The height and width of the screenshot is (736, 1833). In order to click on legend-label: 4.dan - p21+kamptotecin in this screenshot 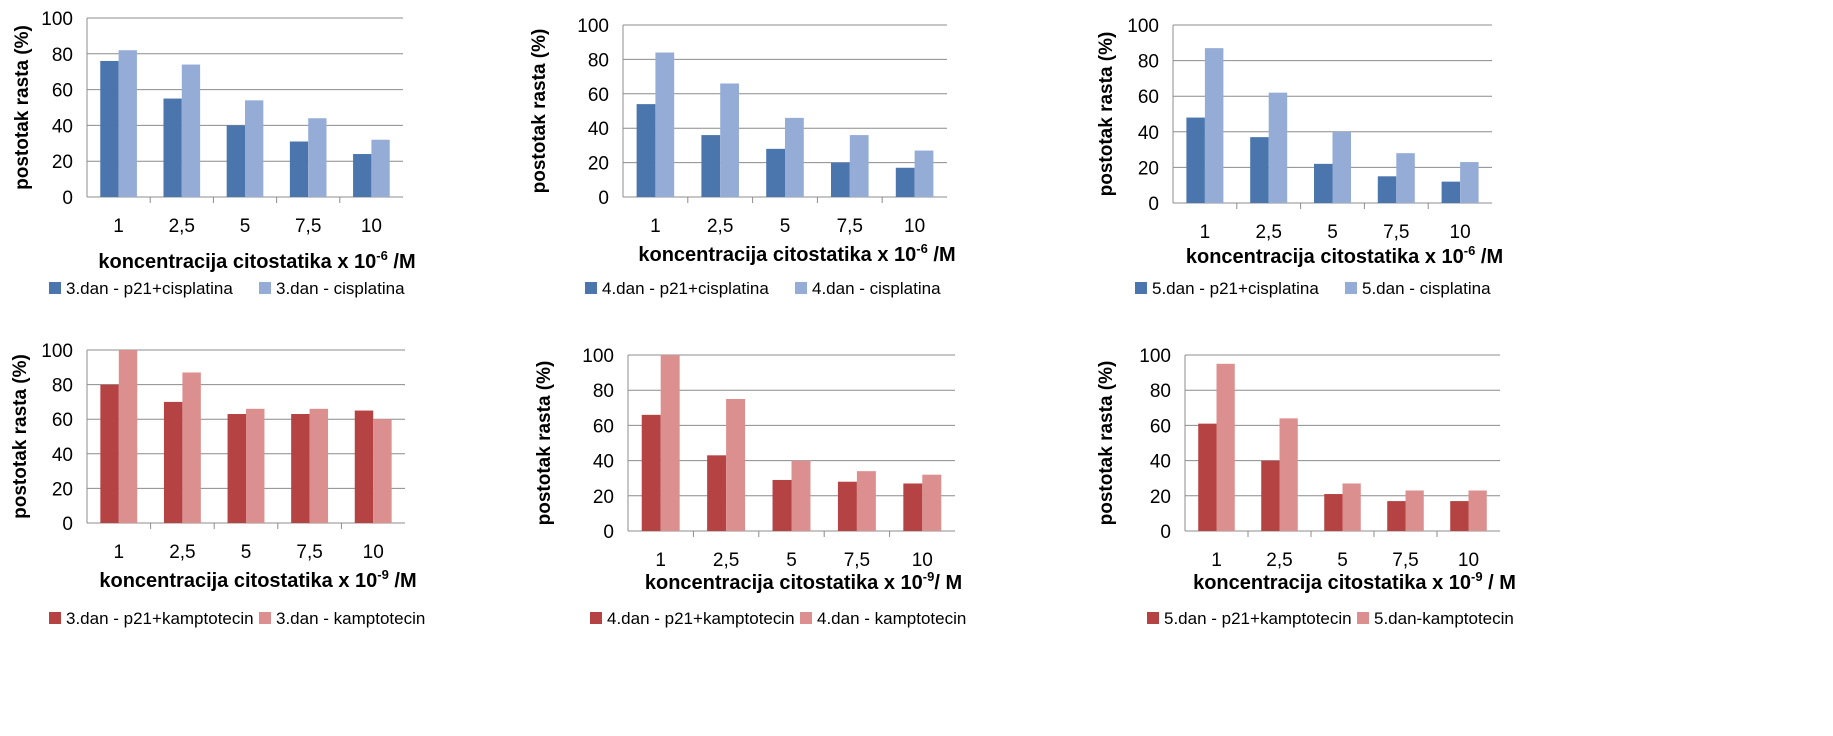, I will do `click(701, 618)`.